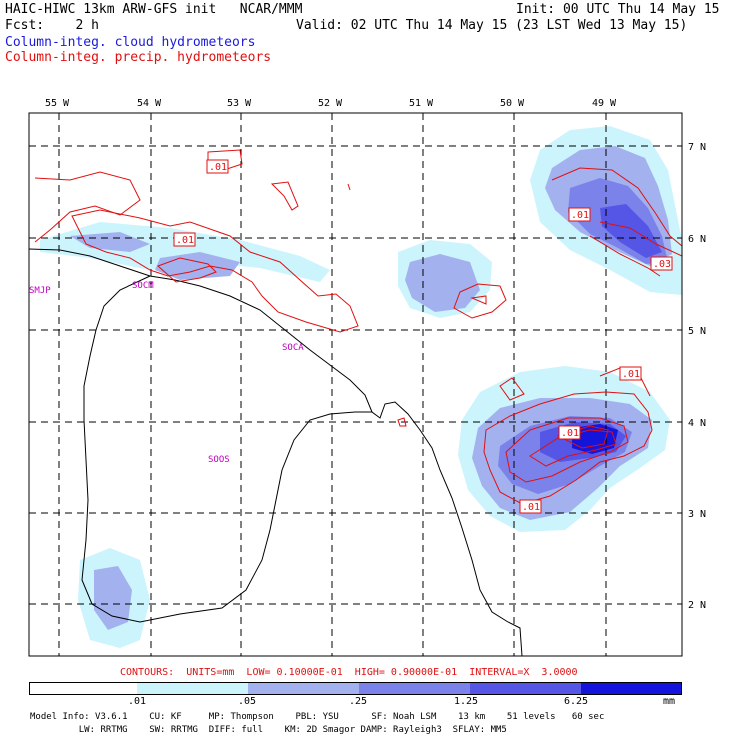 This screenshot has width=740, height=740. What do you see at coordinates (219, 460) in the screenshot?
I see `station-soos: SOOS` at bounding box center [219, 460].